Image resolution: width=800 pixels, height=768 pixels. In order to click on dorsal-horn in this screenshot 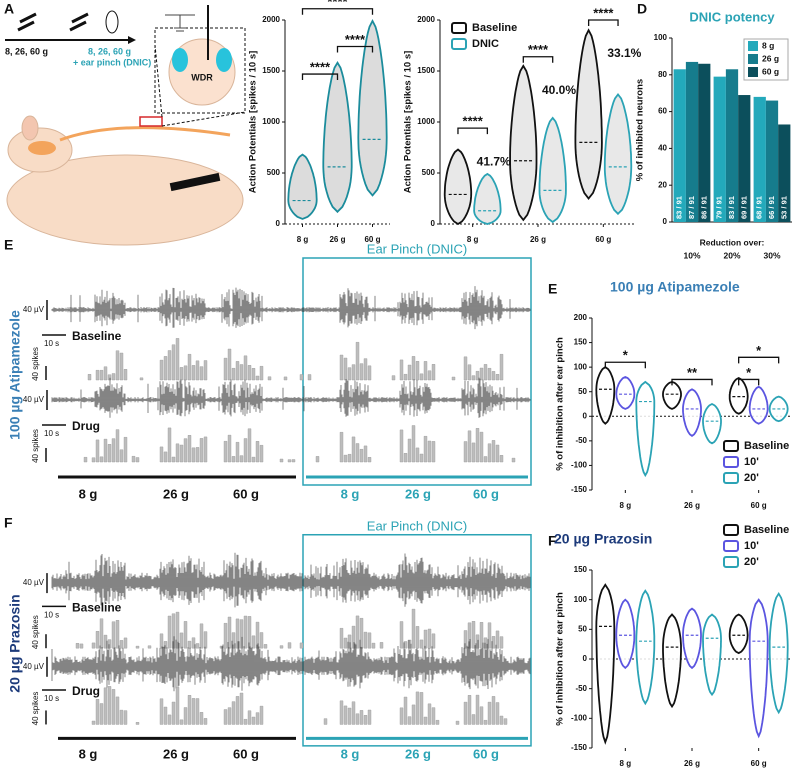, I will do `click(180, 60)`.